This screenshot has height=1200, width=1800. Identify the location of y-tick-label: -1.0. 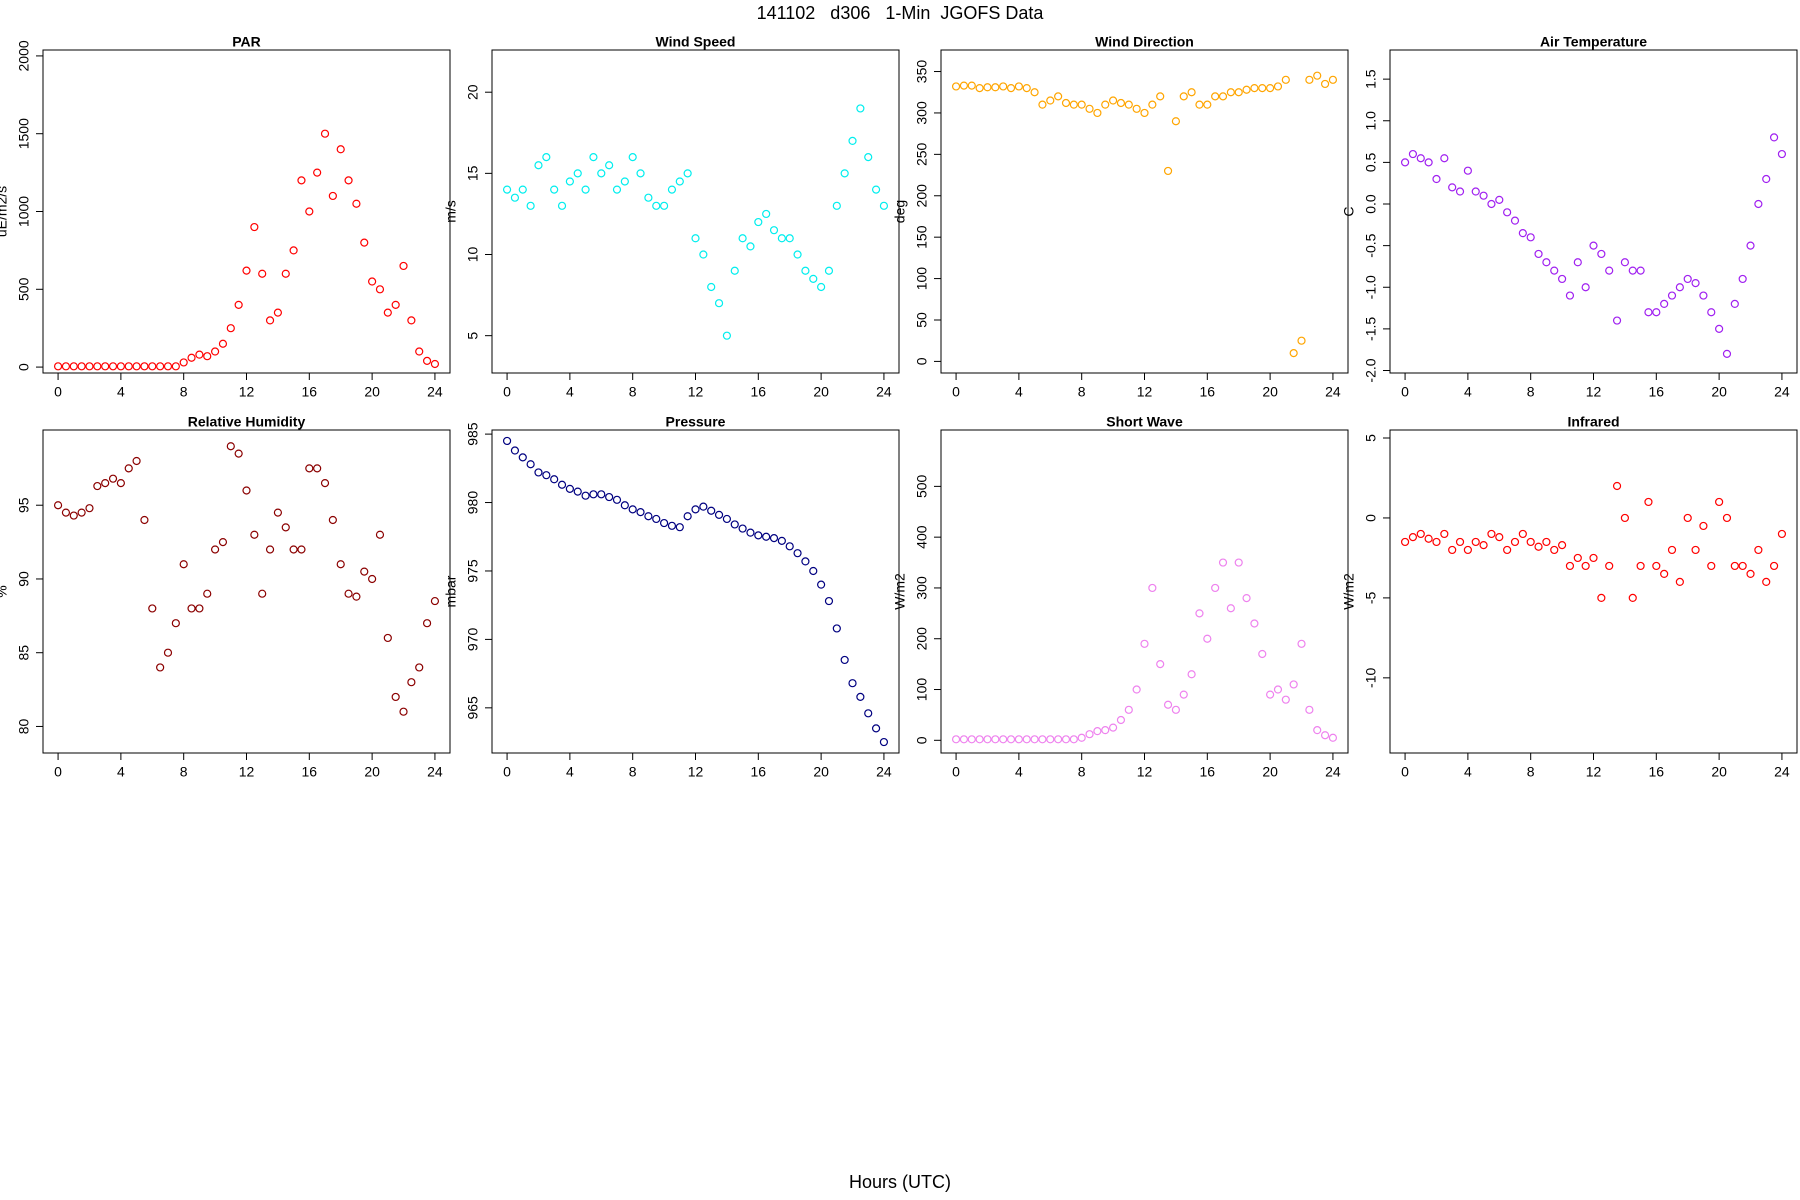
(1371, 287).